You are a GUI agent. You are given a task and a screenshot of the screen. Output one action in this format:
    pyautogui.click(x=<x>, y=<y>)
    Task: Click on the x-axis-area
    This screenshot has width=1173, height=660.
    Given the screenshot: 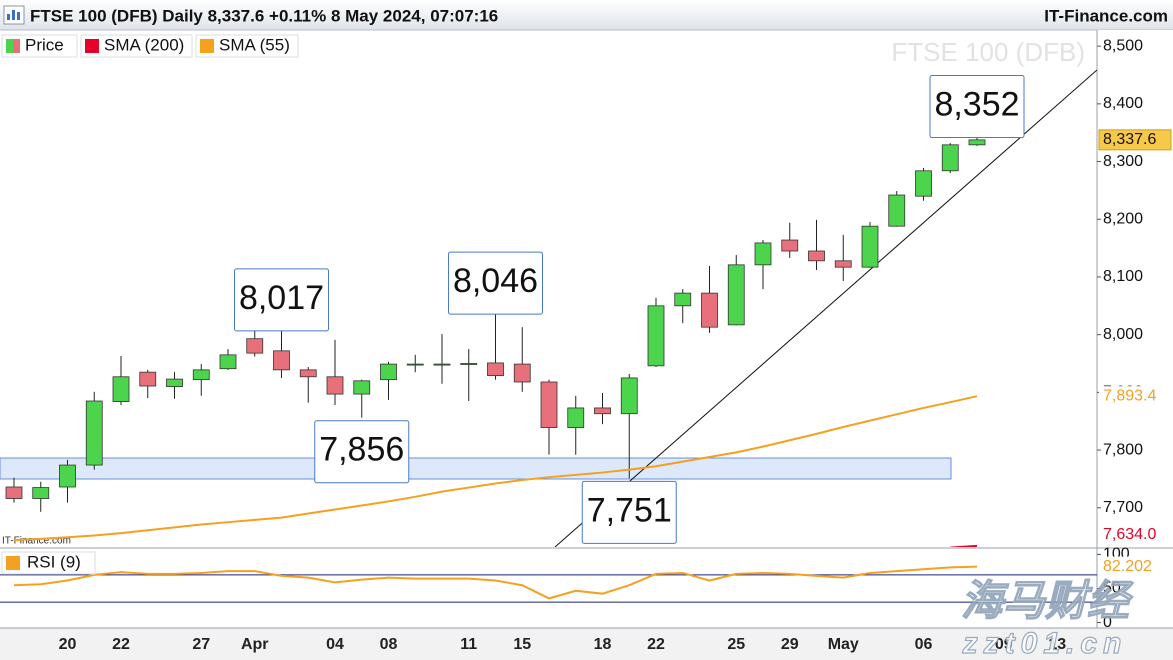 What is the action you would take?
    pyautogui.click(x=586, y=644)
    